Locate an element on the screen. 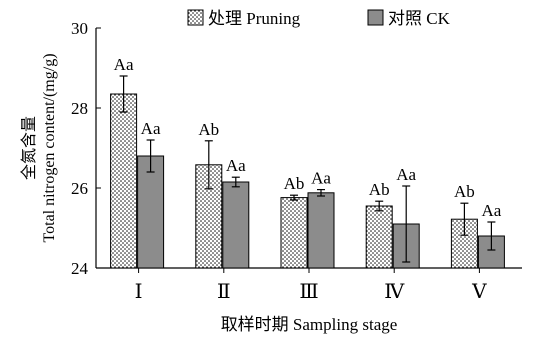 The image size is (544, 338). y-axis-title: 全氮含量 Total nitrogen content/(mg/g) is located at coordinates (39, 147).